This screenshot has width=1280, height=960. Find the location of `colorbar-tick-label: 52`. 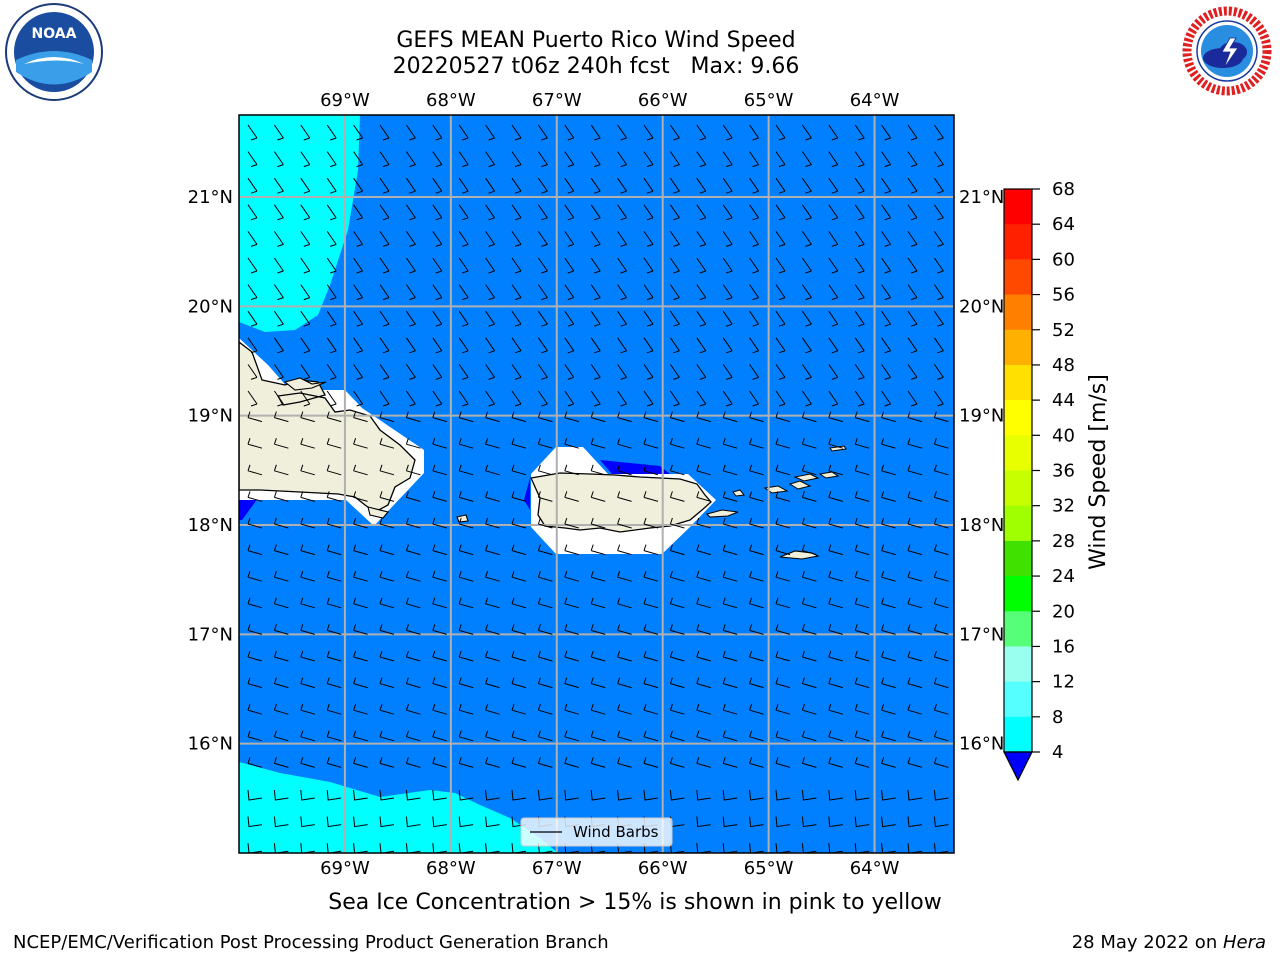

colorbar-tick-label: 52 is located at coordinates (1063, 330).